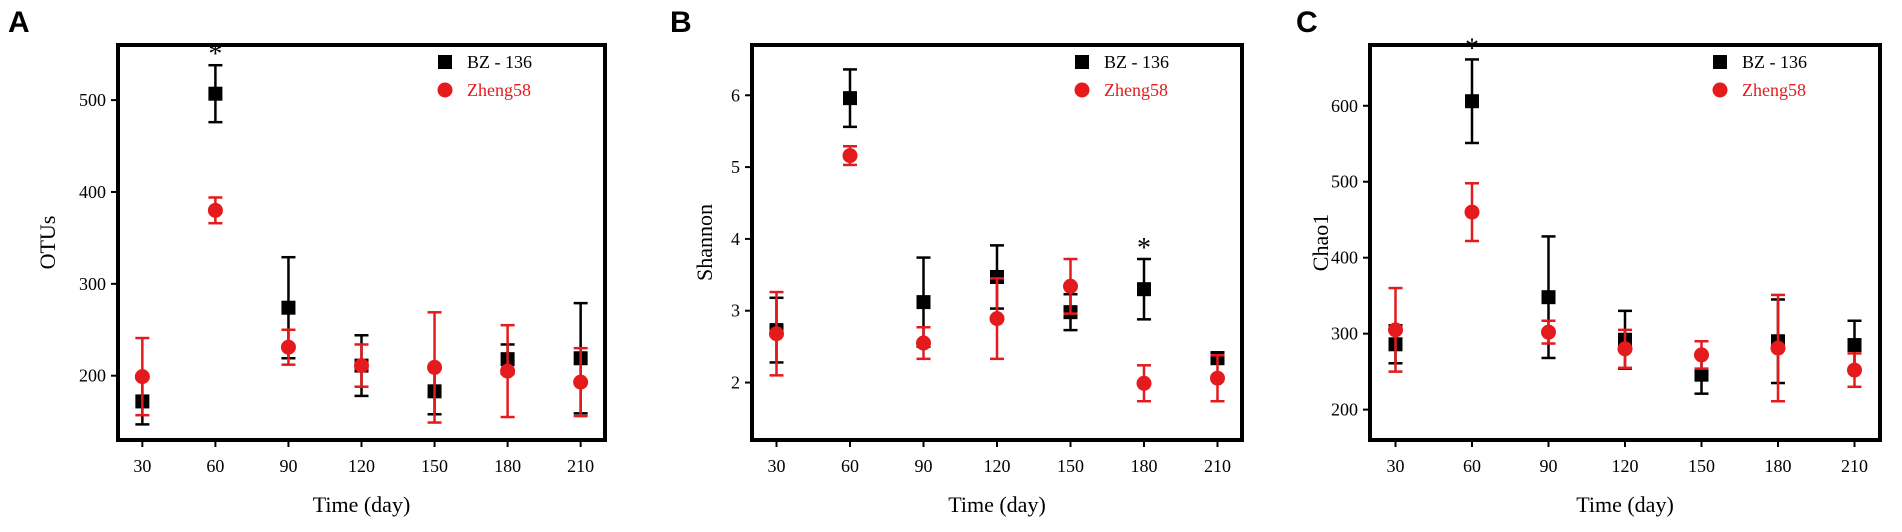 This screenshot has height=532, width=1902. What do you see at coordinates (704, 242) in the screenshot?
I see `y-axis-label: Shannon` at bounding box center [704, 242].